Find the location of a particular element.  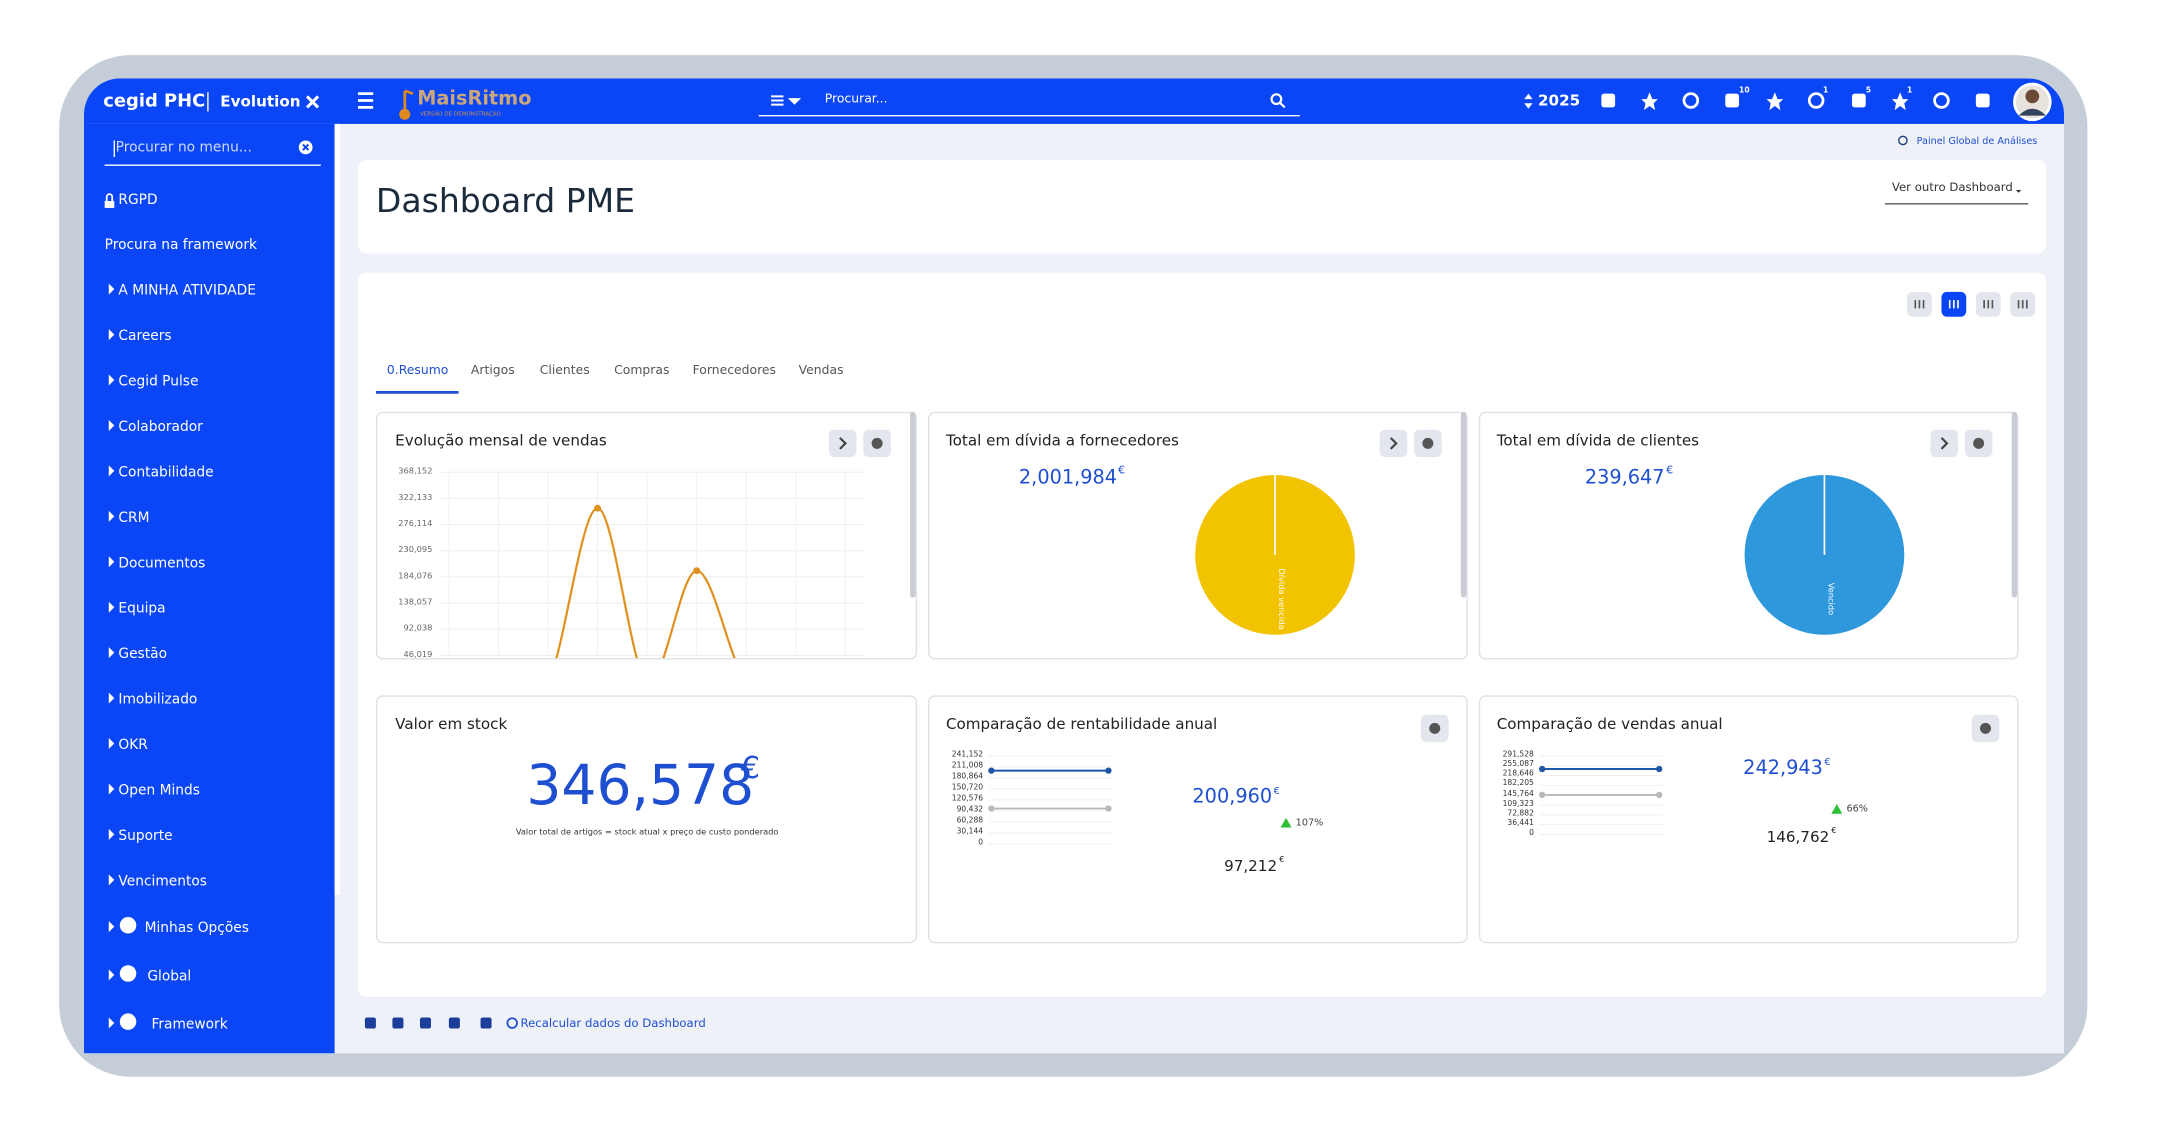

sidebar-item: Procura na framework is located at coordinates (180, 246).